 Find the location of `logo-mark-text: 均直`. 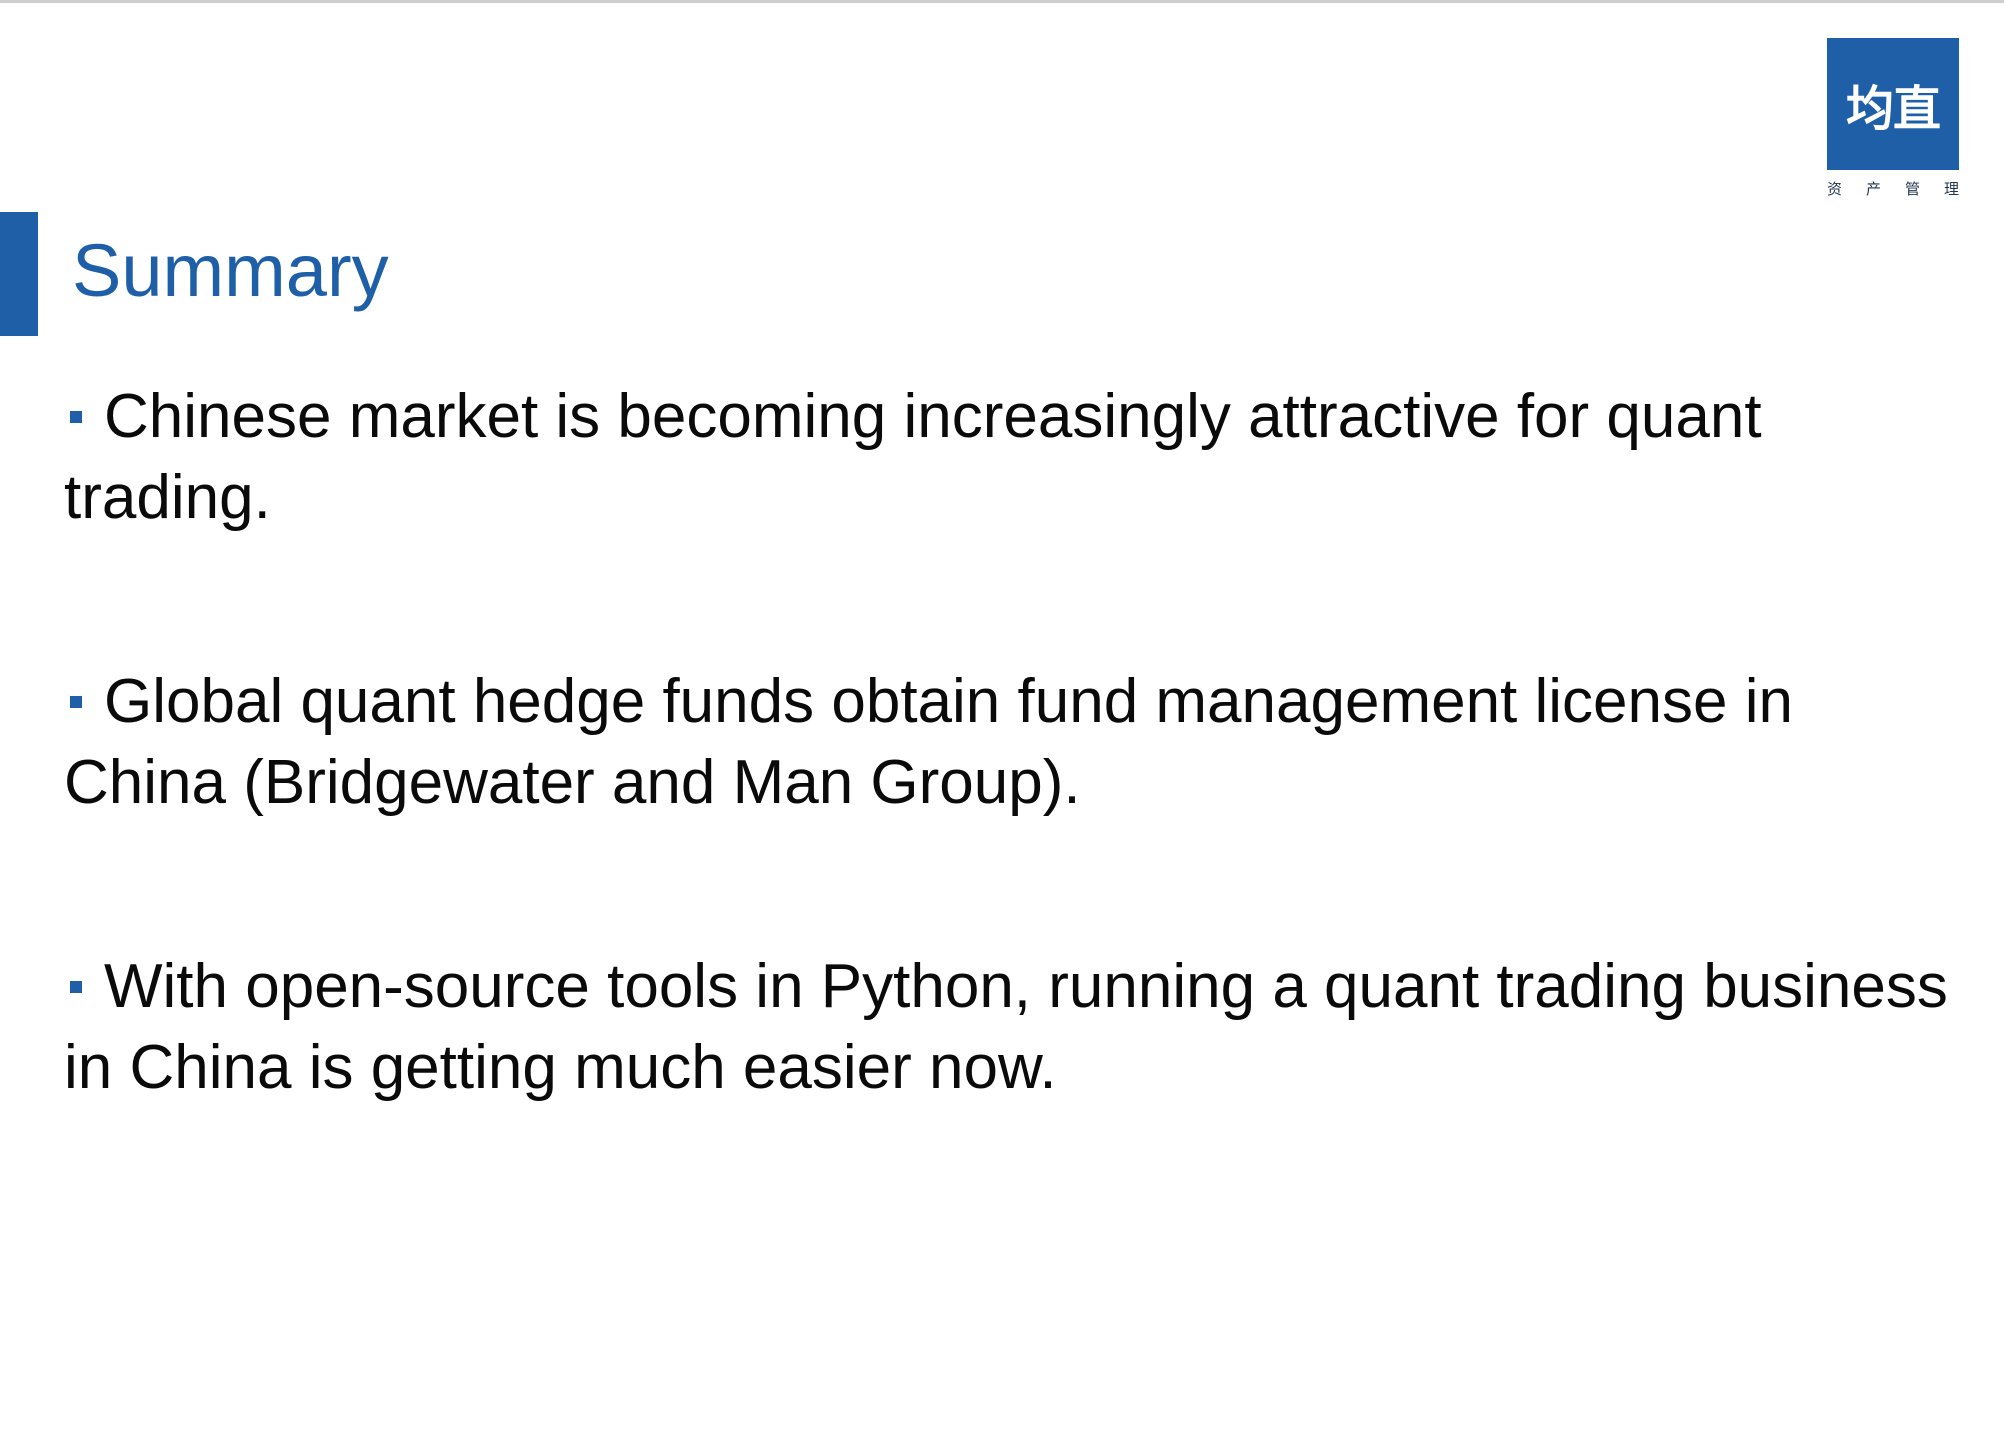

logo-mark-text: 均直 is located at coordinates (1893, 109).